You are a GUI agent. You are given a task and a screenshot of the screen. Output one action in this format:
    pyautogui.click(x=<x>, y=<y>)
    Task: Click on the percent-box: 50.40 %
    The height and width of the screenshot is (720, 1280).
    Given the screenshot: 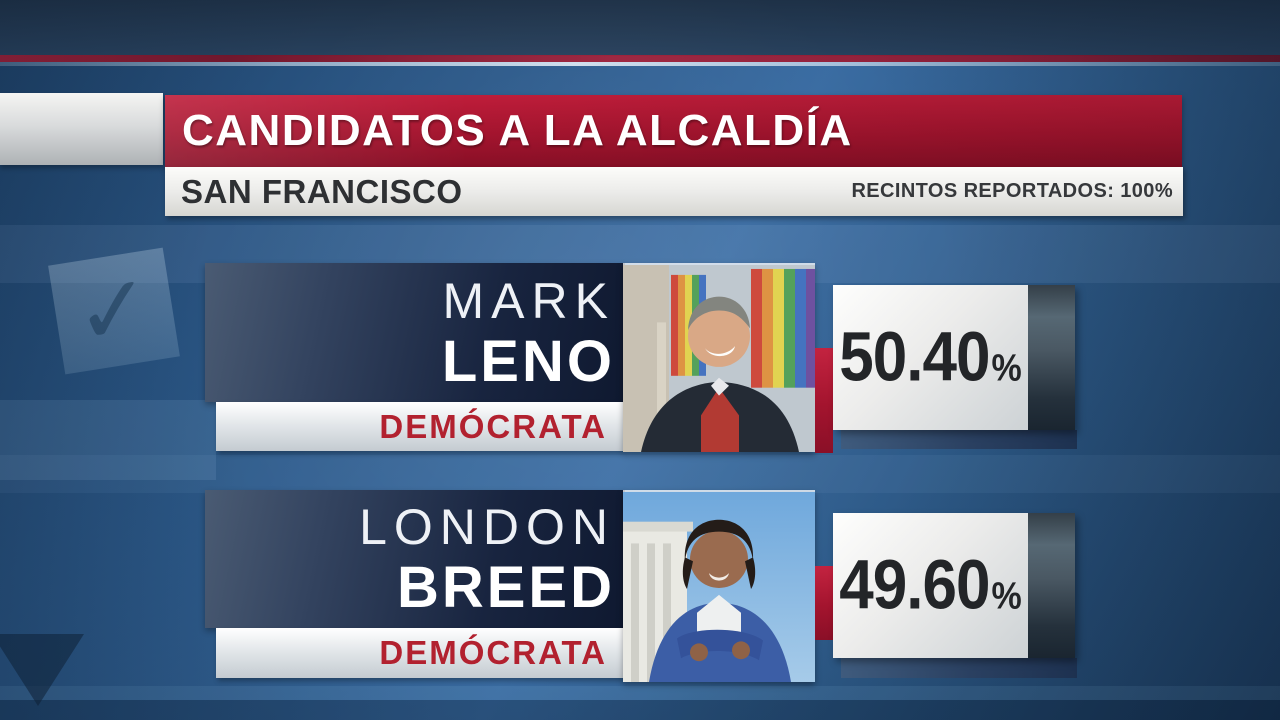 What is the action you would take?
    pyautogui.click(x=954, y=357)
    